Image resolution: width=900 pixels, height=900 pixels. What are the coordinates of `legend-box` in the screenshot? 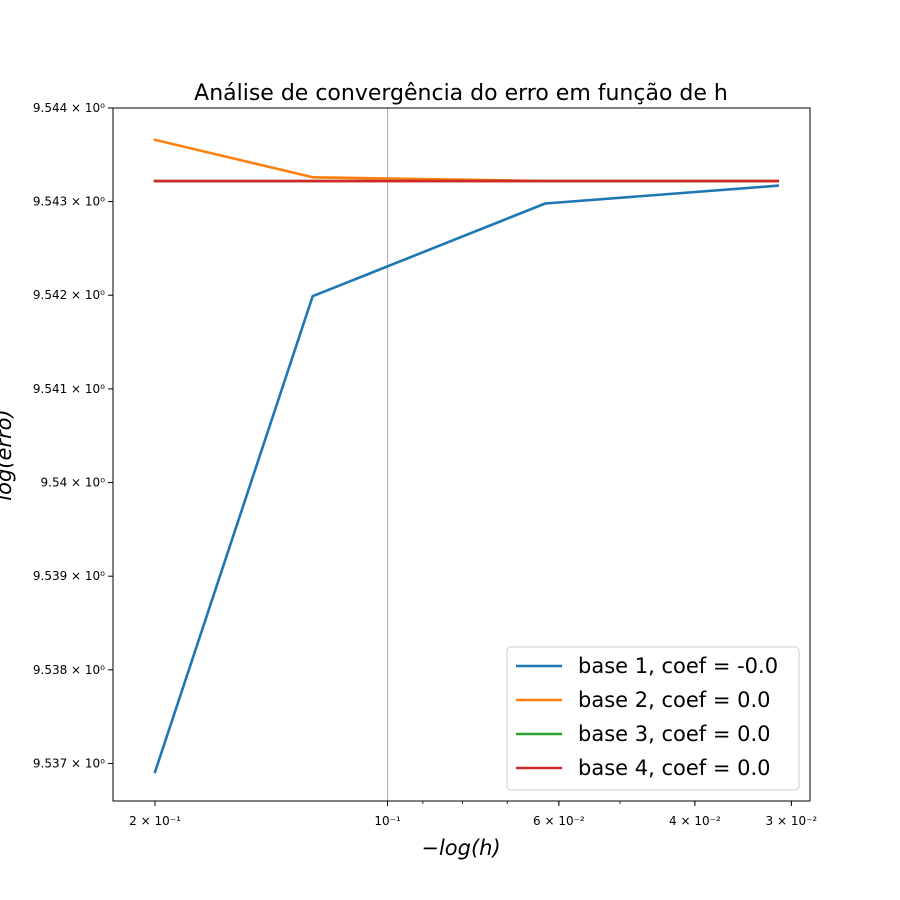 It's located at (653, 718).